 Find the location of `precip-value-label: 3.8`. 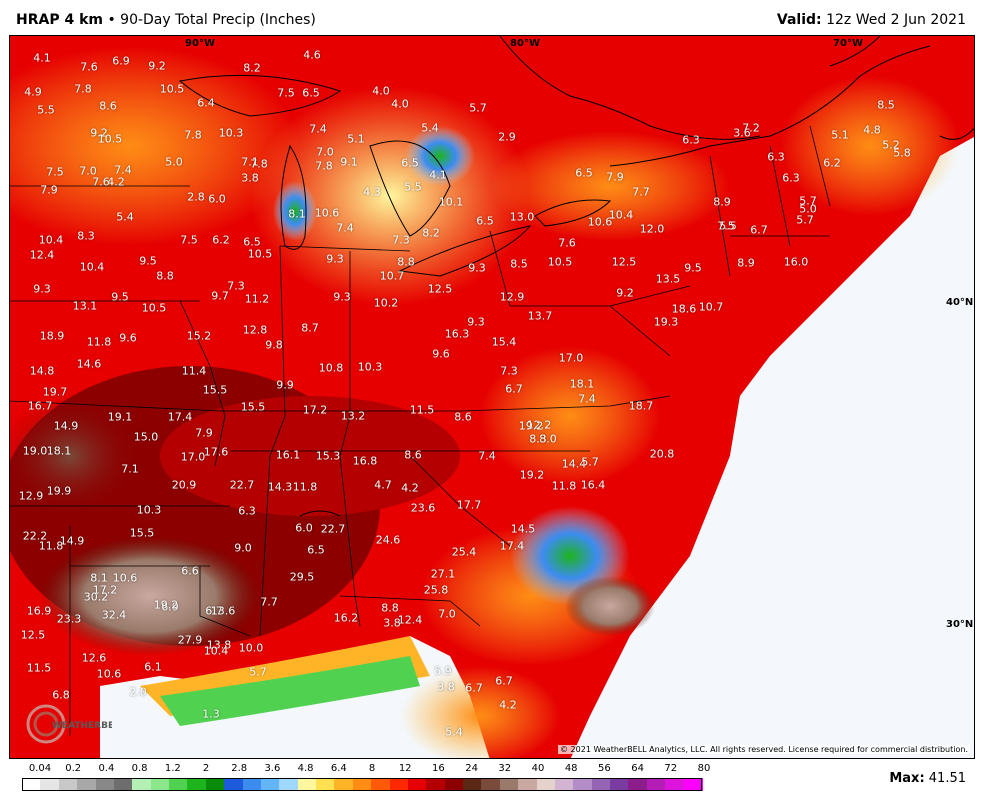

precip-value-label: 3.8 is located at coordinates (446, 687).